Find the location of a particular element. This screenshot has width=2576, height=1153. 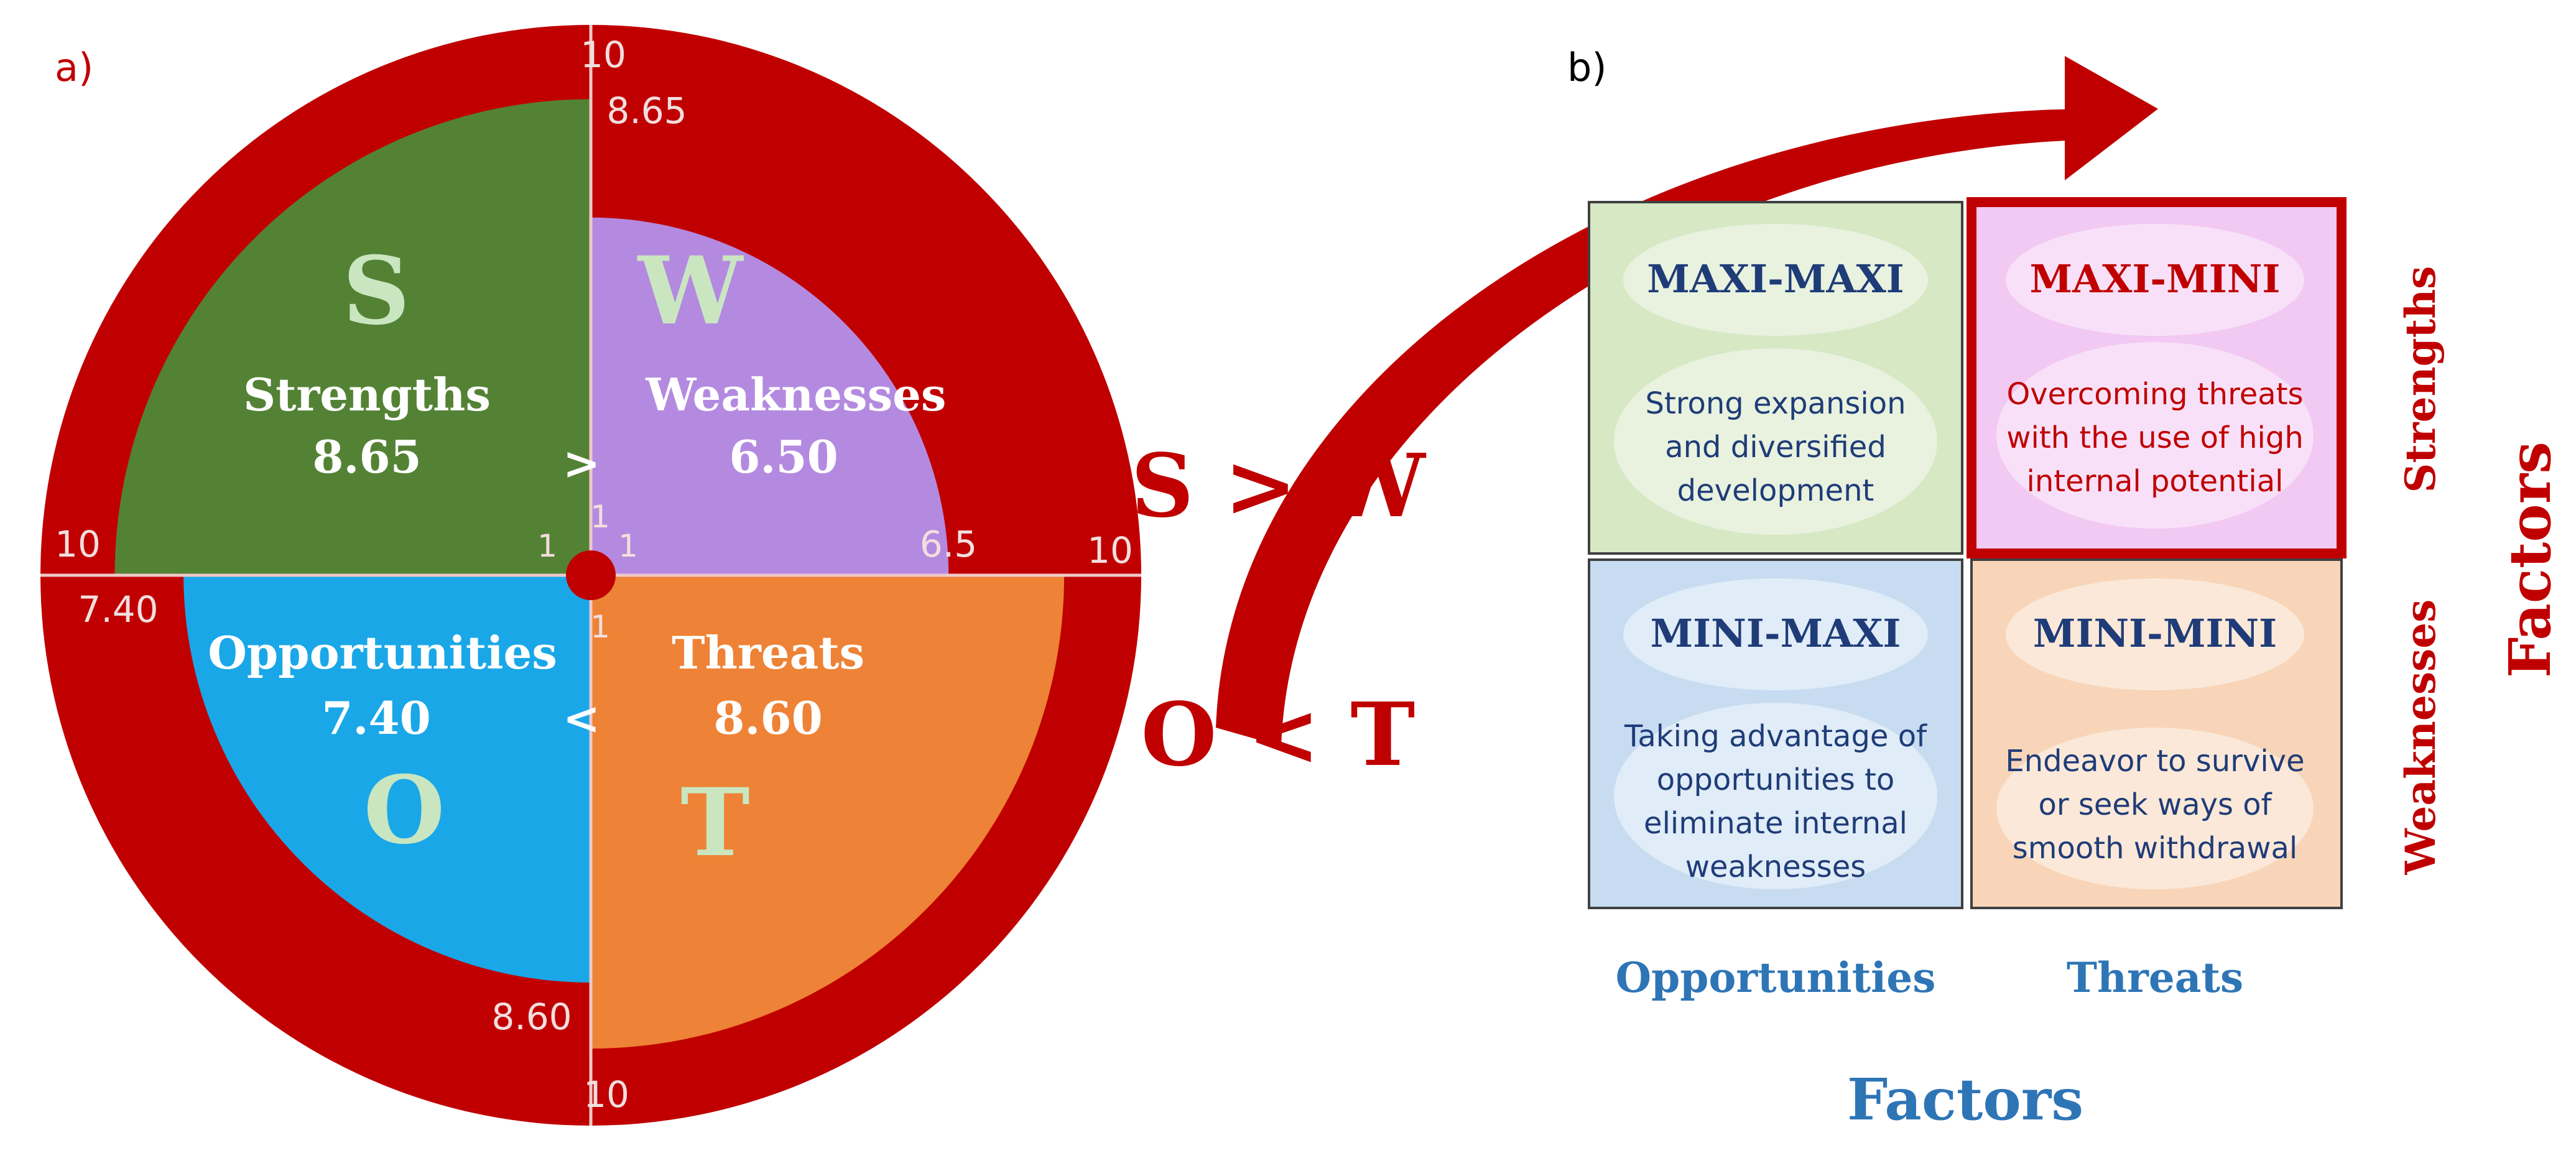

axis-center-left: 1 is located at coordinates (547, 546).